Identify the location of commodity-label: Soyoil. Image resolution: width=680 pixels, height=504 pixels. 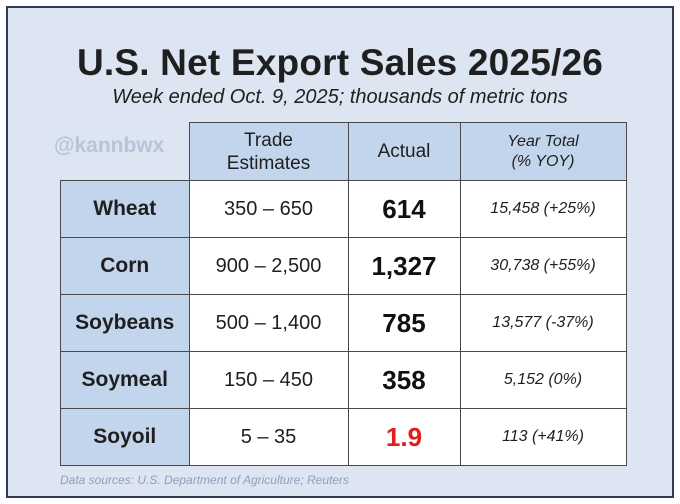
(125, 437).